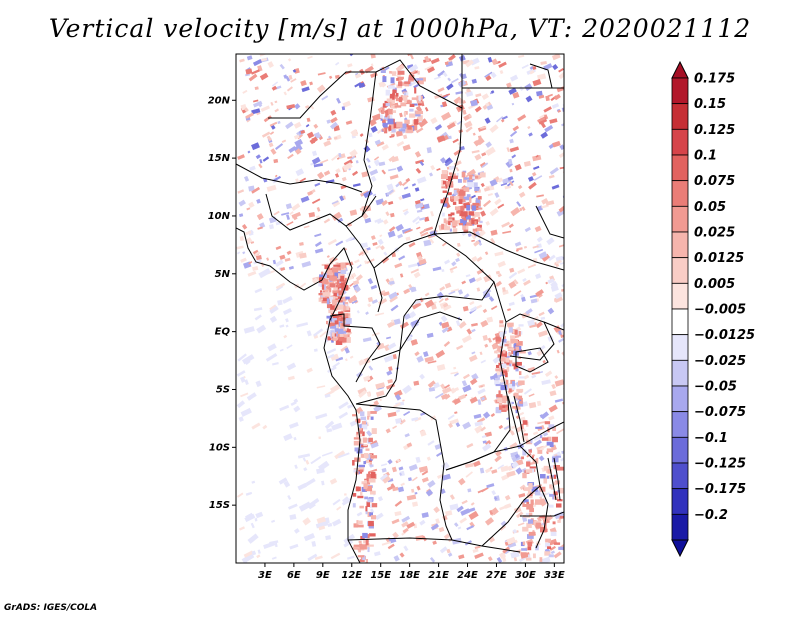 The width and height of the screenshot is (800, 618). What do you see at coordinates (714, 284) in the screenshot?
I see `colorbar-label: 0.005` at bounding box center [714, 284].